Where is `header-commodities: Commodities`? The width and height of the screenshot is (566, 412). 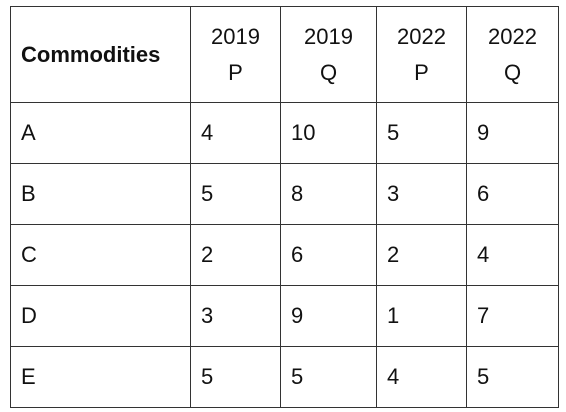 header-commodities: Commodities is located at coordinates (100, 54).